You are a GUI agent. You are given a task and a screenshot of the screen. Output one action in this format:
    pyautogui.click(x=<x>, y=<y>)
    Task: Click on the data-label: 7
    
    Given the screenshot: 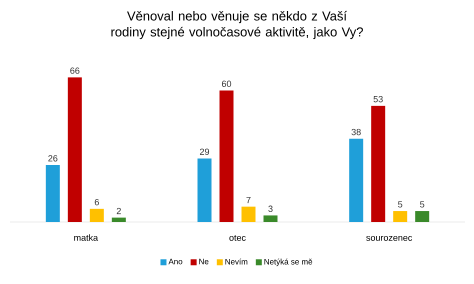 What is the action you would take?
    pyautogui.click(x=248, y=200)
    